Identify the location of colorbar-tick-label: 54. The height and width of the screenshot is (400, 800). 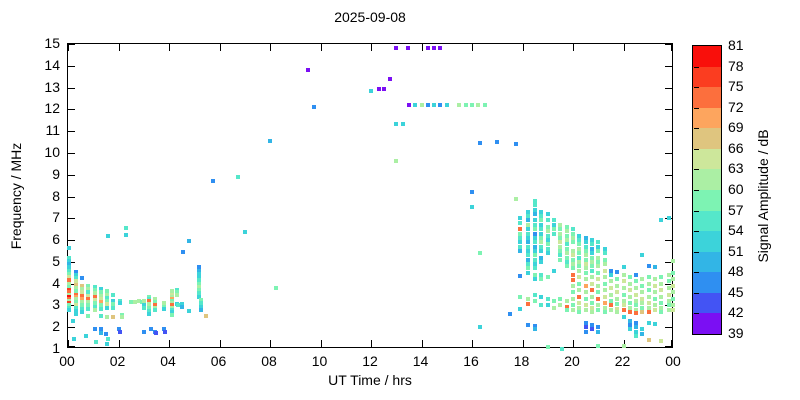
(736, 230).